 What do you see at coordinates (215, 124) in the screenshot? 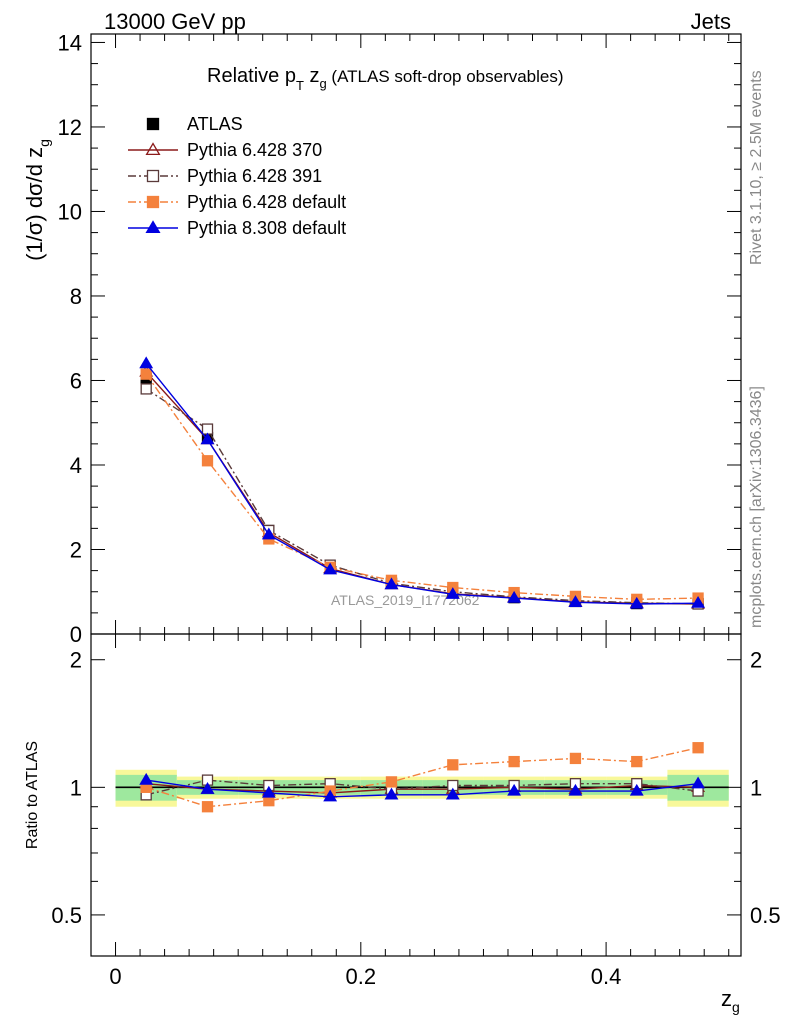
I see `legend-label: ATLAS` at bounding box center [215, 124].